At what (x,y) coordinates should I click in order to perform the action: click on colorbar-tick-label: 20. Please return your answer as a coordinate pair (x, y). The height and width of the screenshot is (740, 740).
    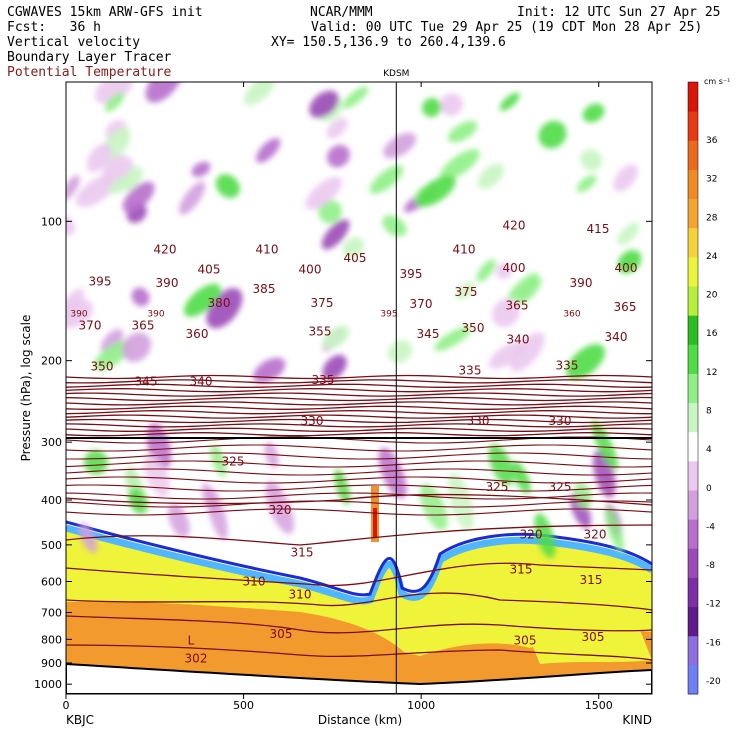
    Looking at the image, I should click on (712, 296).